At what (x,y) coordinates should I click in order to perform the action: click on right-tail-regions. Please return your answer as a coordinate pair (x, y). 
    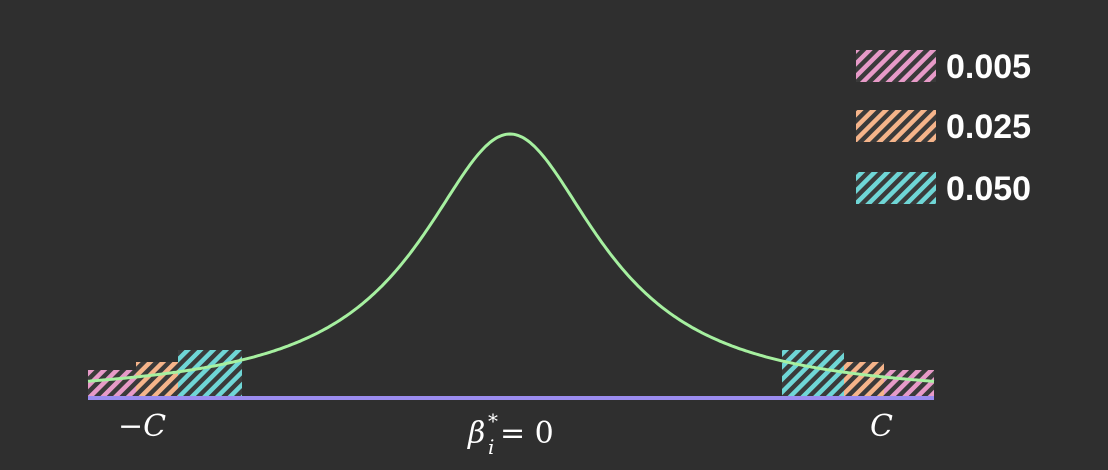
    Looking at the image, I should click on (858, 374).